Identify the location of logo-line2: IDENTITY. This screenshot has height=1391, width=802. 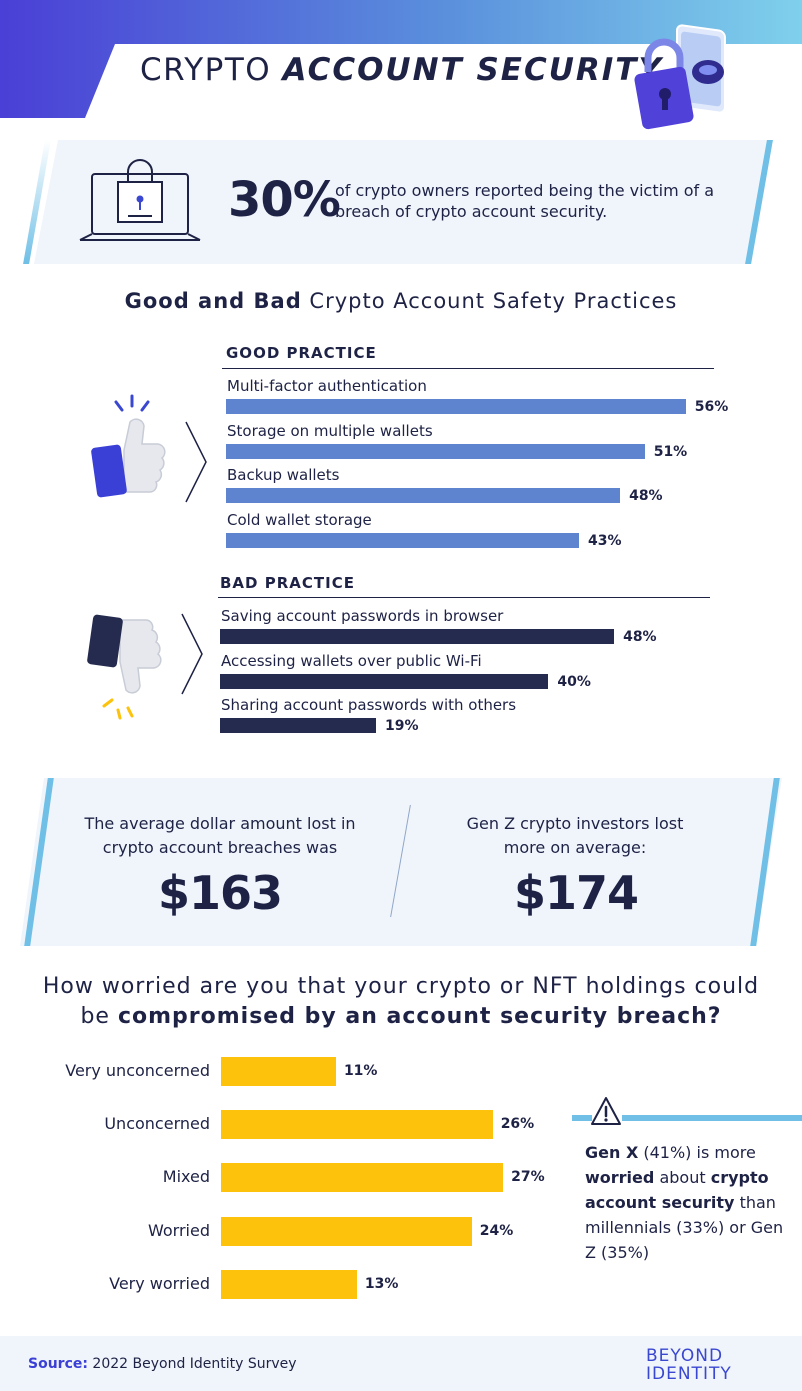
(689, 1374).